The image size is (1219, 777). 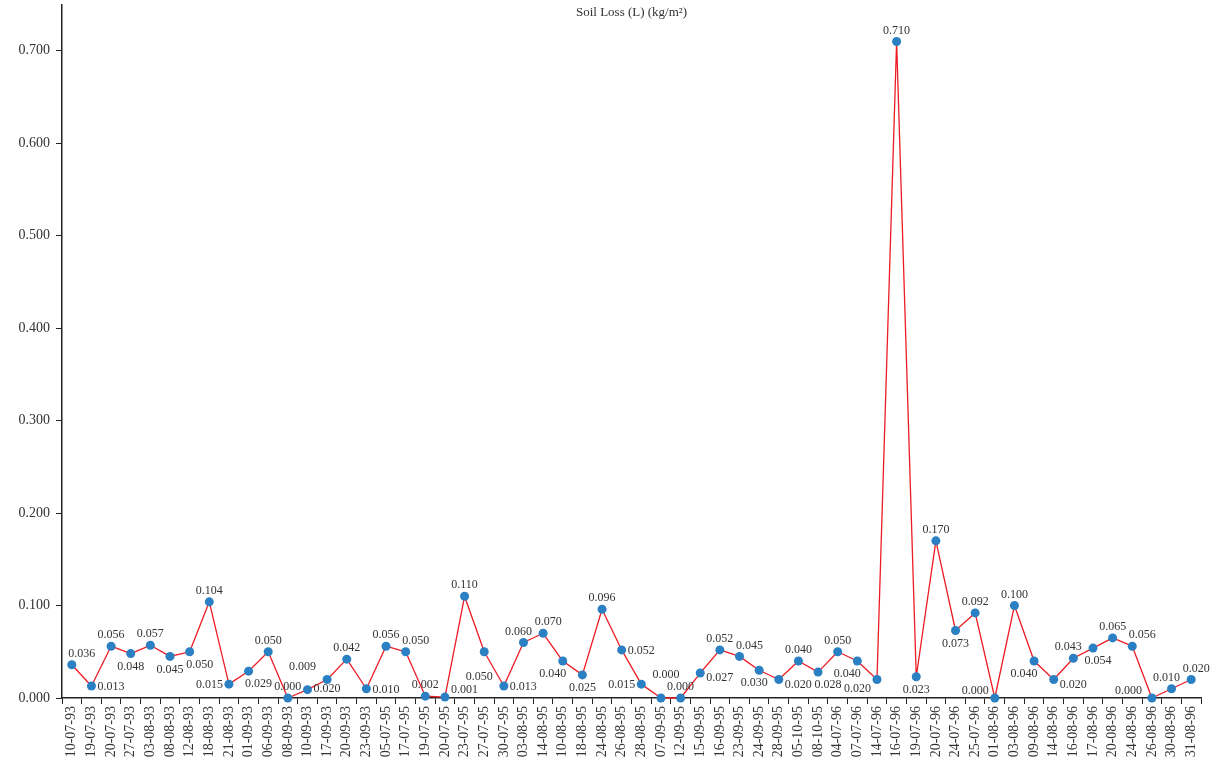 What do you see at coordinates (385, 732) in the screenshot?
I see `x-tick-label: 05-07-95` at bounding box center [385, 732].